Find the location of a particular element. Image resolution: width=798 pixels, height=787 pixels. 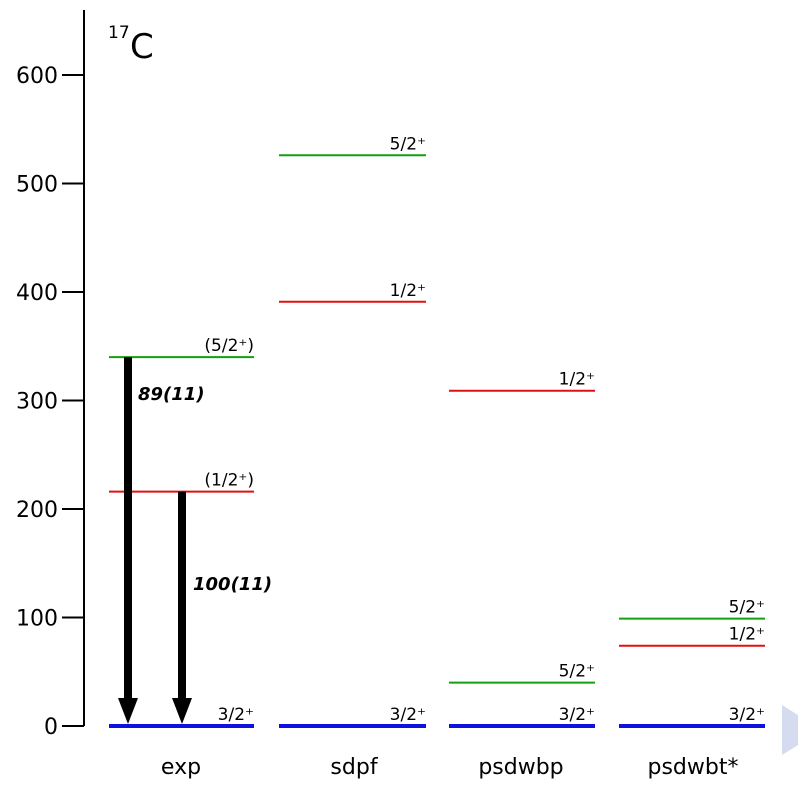

transition-intensity-label: 89(11) is located at coordinates (171, 394).